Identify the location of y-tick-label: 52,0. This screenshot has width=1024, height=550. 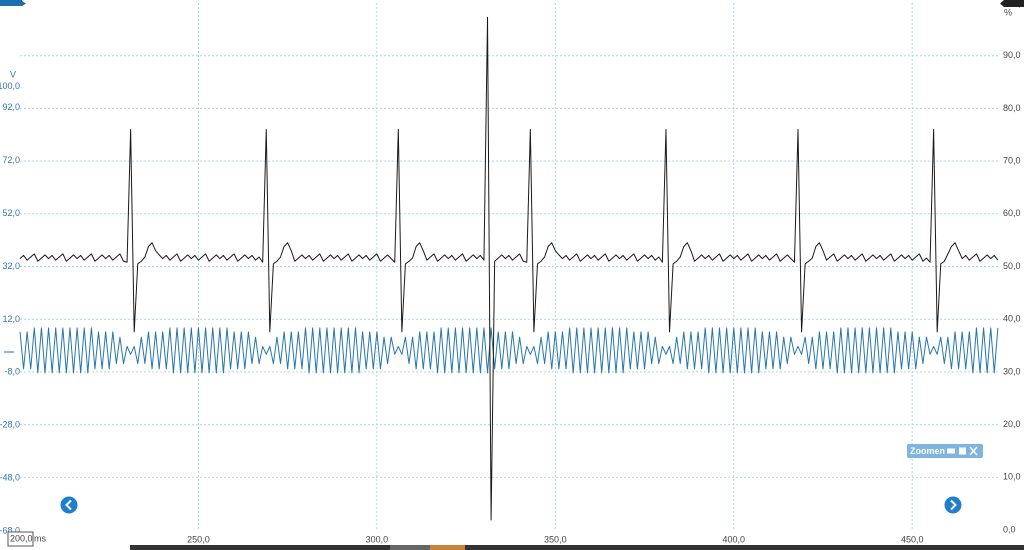
(11, 213).